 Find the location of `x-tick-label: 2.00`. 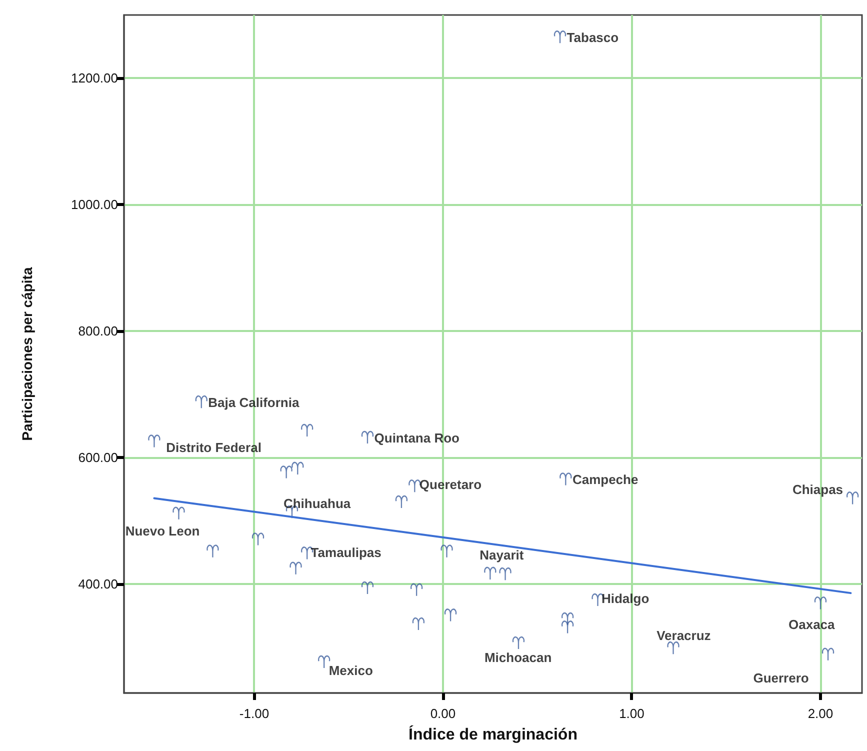

x-tick-label: 2.00 is located at coordinates (821, 713).